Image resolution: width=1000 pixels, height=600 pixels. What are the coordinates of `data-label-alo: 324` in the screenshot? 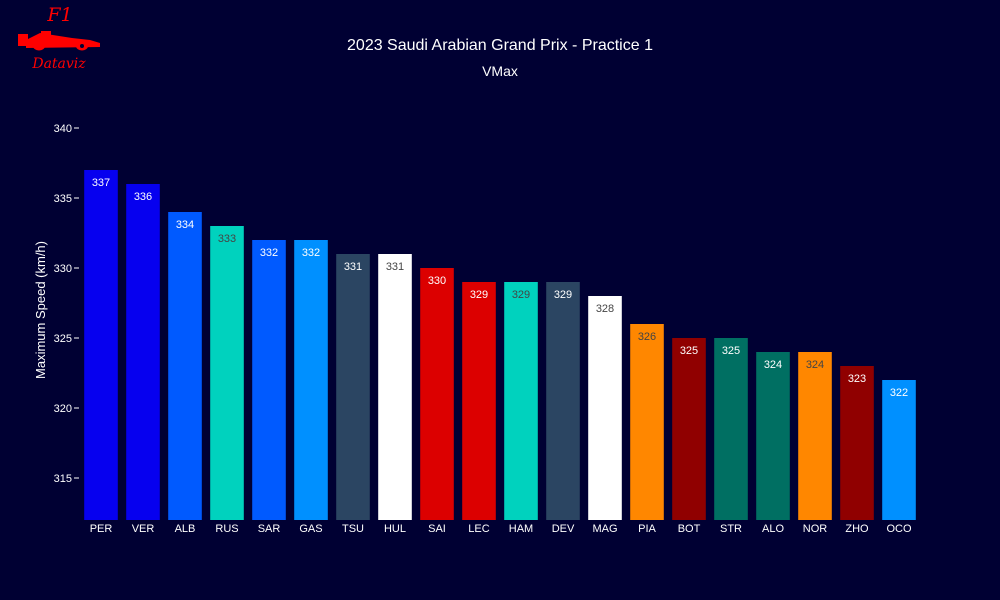 It's located at (773, 365).